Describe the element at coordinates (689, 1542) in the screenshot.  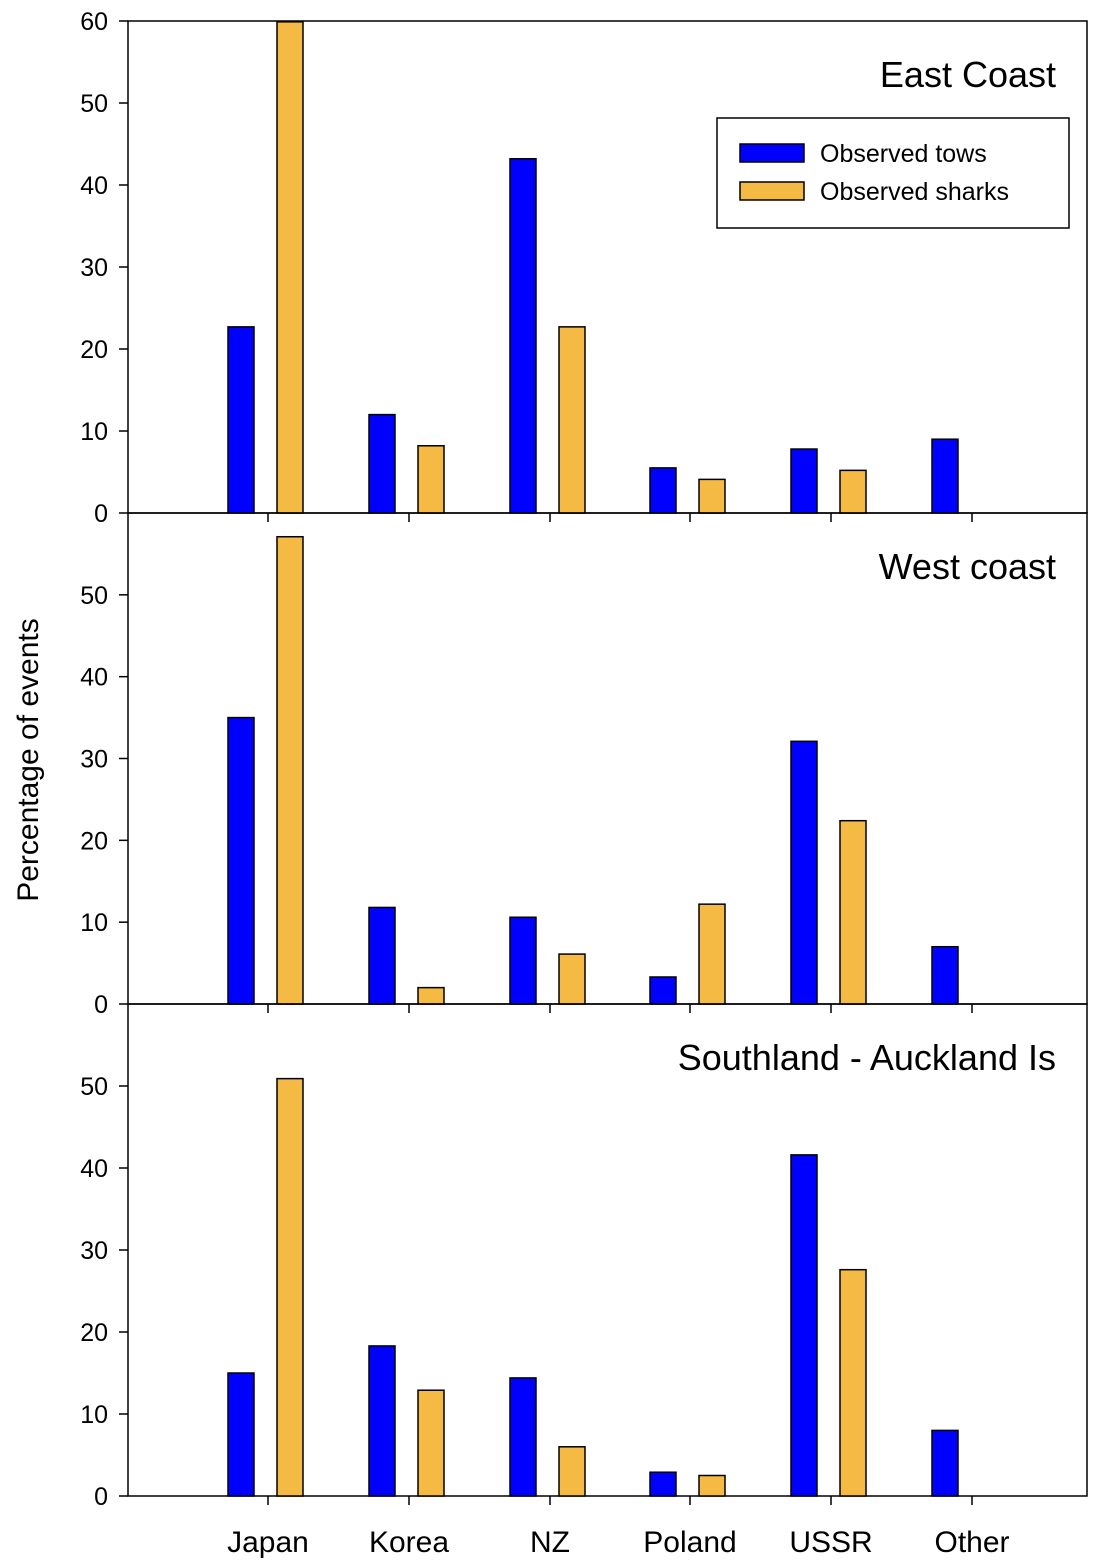
I see `x-category-label: Poland` at that location.